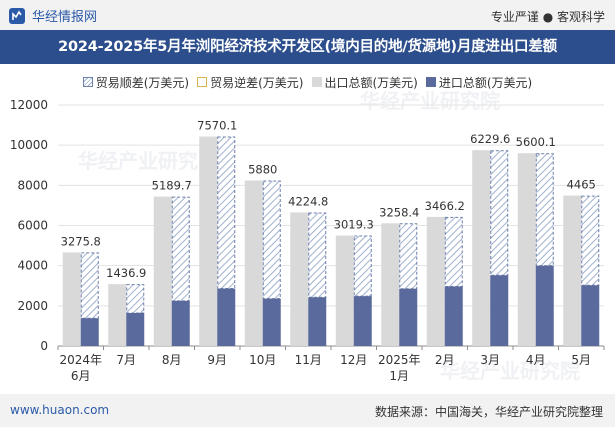 This screenshot has height=427, width=615. What do you see at coordinates (430, 82) in the screenshot?
I see `legend-swatch-import` at bounding box center [430, 82].